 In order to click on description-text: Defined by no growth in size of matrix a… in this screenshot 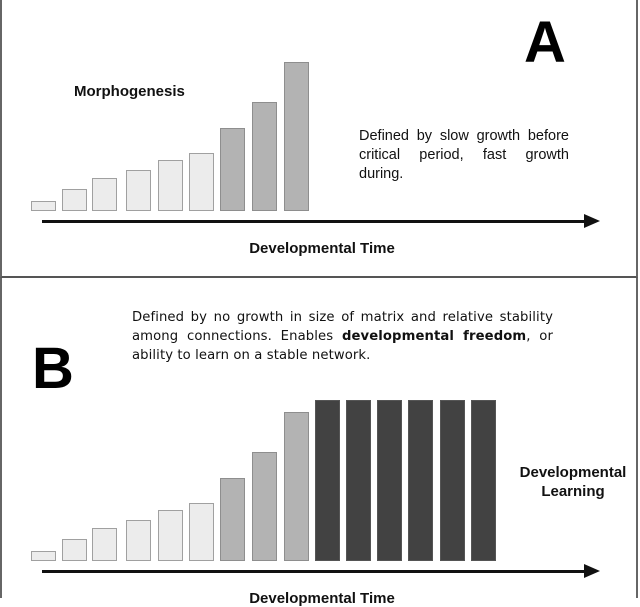, I will do `click(342, 327)`.